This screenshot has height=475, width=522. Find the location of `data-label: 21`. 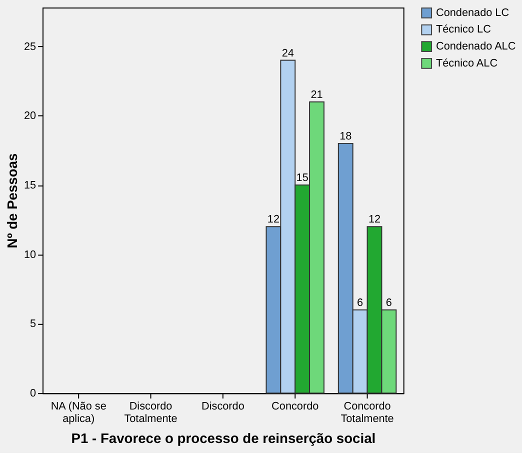

data-label: 21 is located at coordinates (316, 94).